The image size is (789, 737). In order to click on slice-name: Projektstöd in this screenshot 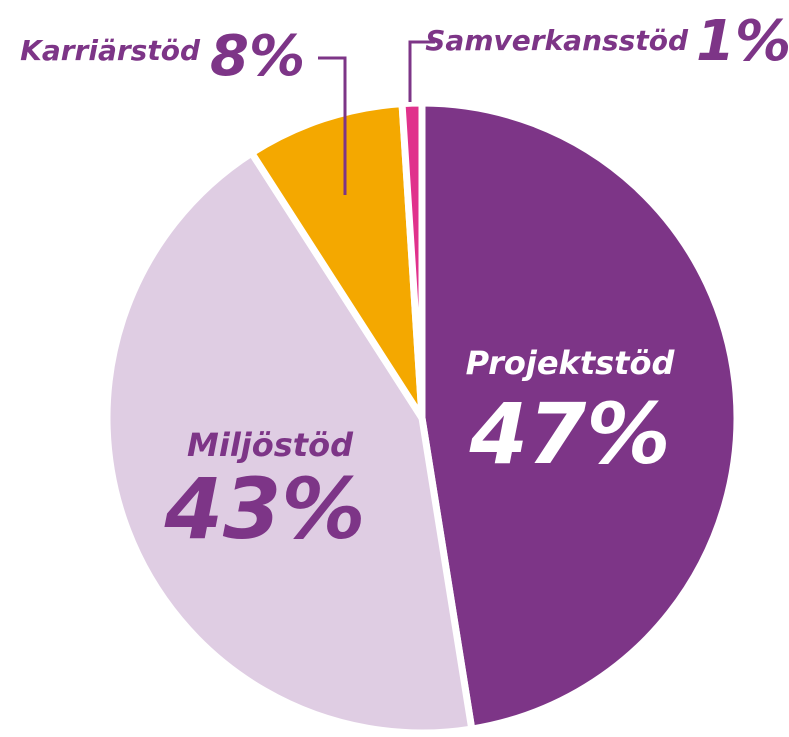, I will do `click(571, 363)`.